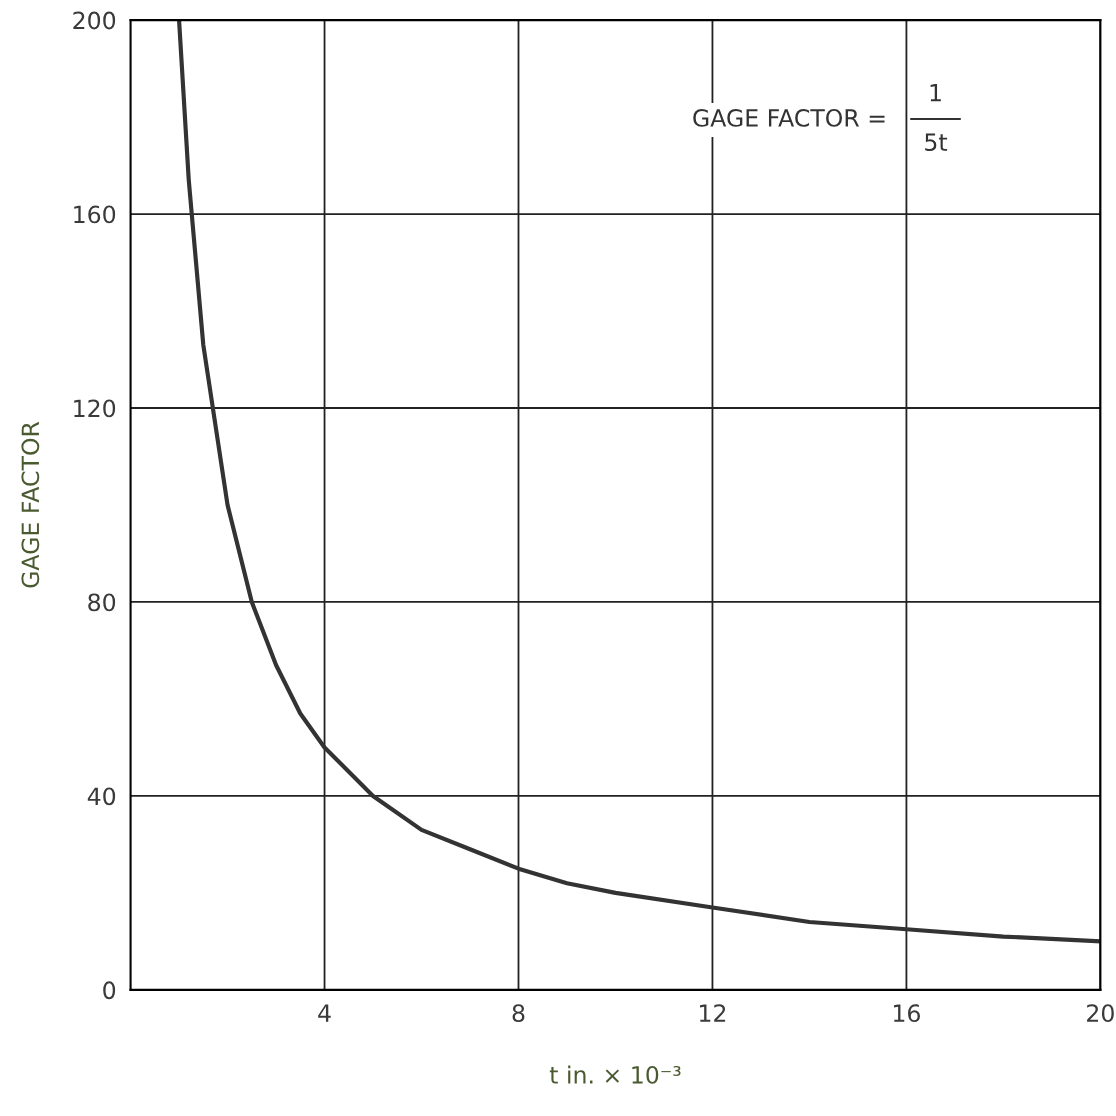 The image size is (1116, 1116). What do you see at coordinates (324, 1013) in the screenshot?
I see `x-tick-label: 4` at bounding box center [324, 1013].